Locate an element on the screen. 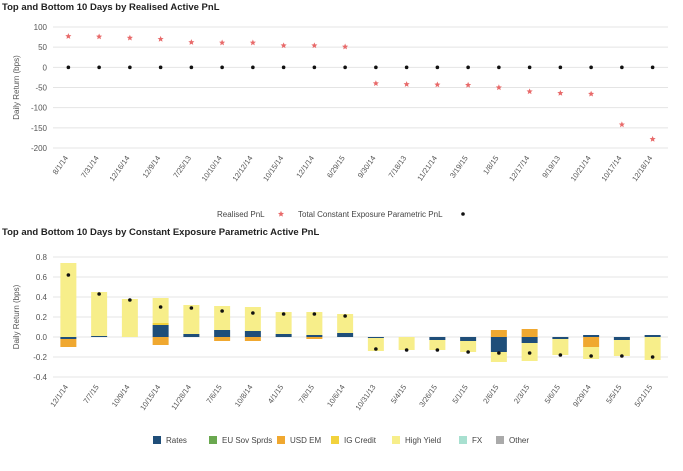 This screenshot has width=683, height=471. x-tick-label: 9/29/14 is located at coordinates (582, 396).